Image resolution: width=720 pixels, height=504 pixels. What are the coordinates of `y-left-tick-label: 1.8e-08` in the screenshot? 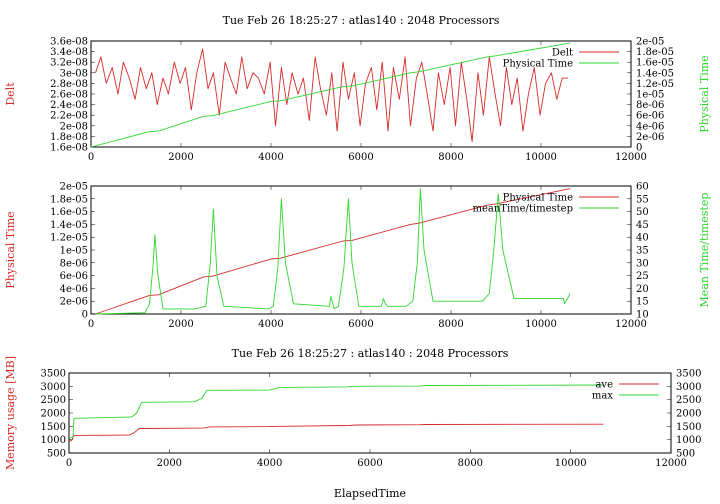 It's located at (69, 137).